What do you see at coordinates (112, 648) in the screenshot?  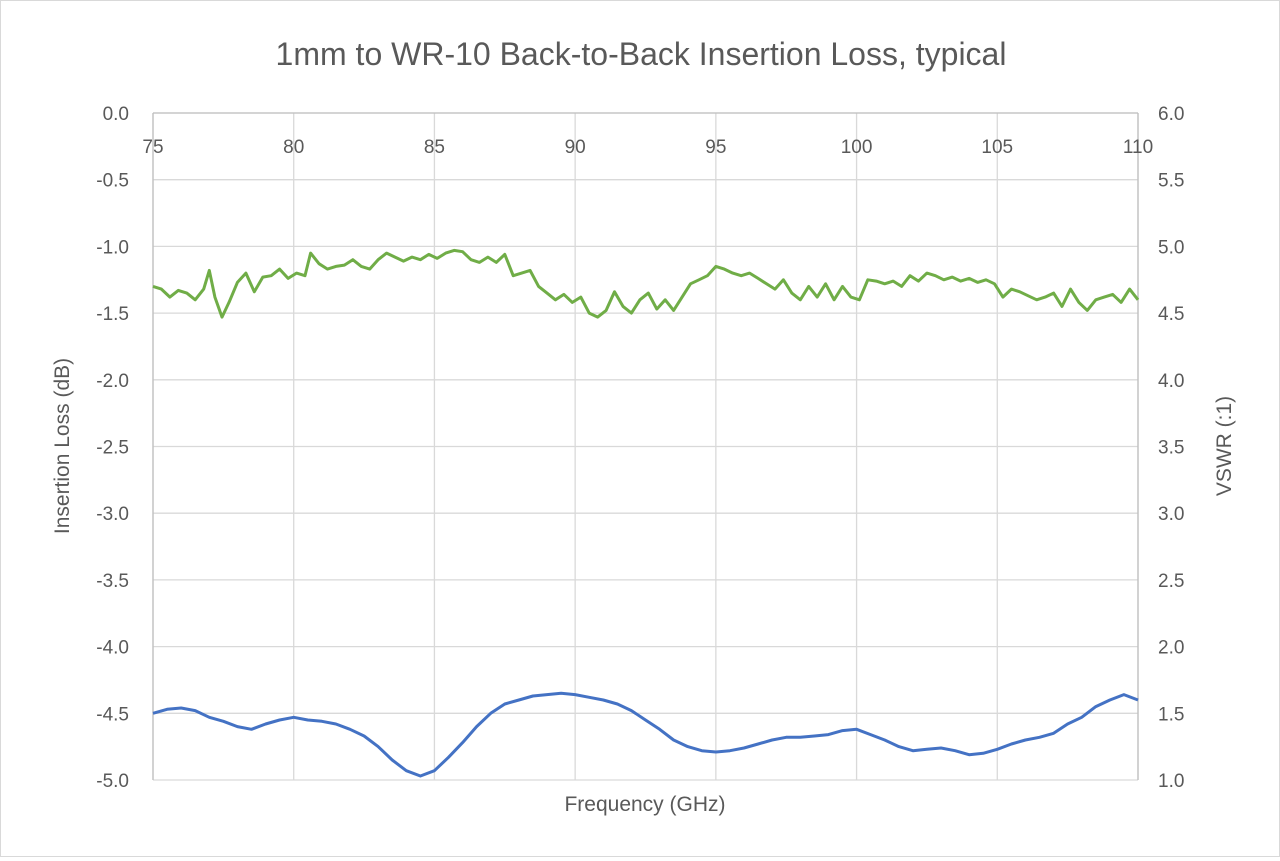 I see `y-tick-label: -4.0` at bounding box center [112, 648].